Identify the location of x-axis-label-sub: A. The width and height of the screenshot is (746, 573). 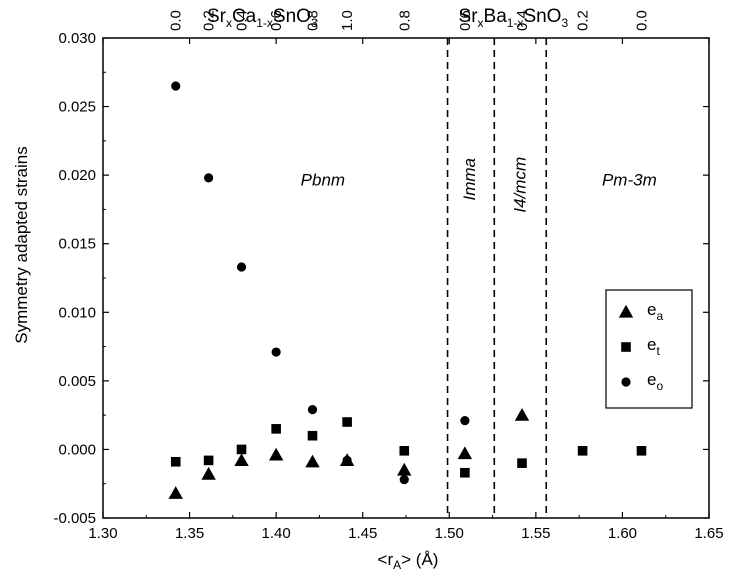
(397, 565).